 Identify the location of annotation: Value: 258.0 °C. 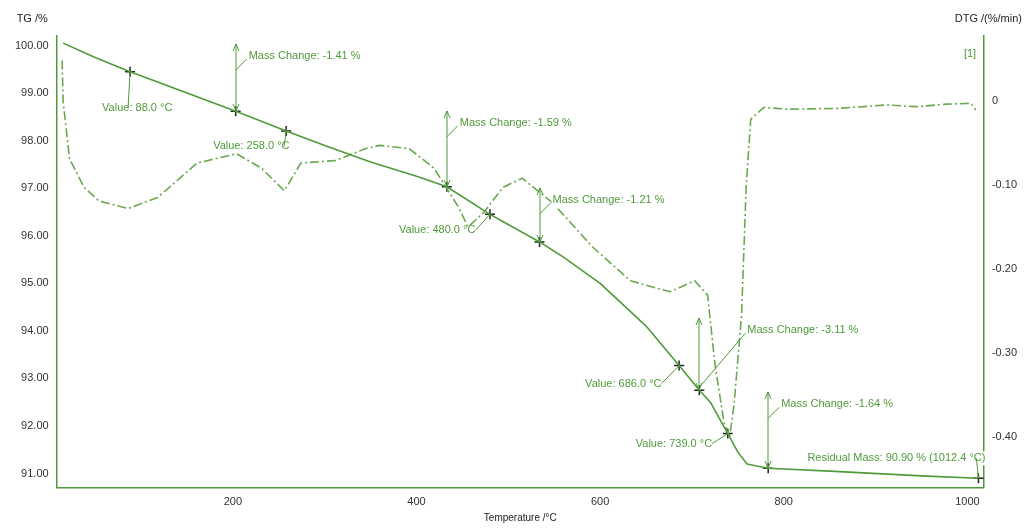
(251, 145).